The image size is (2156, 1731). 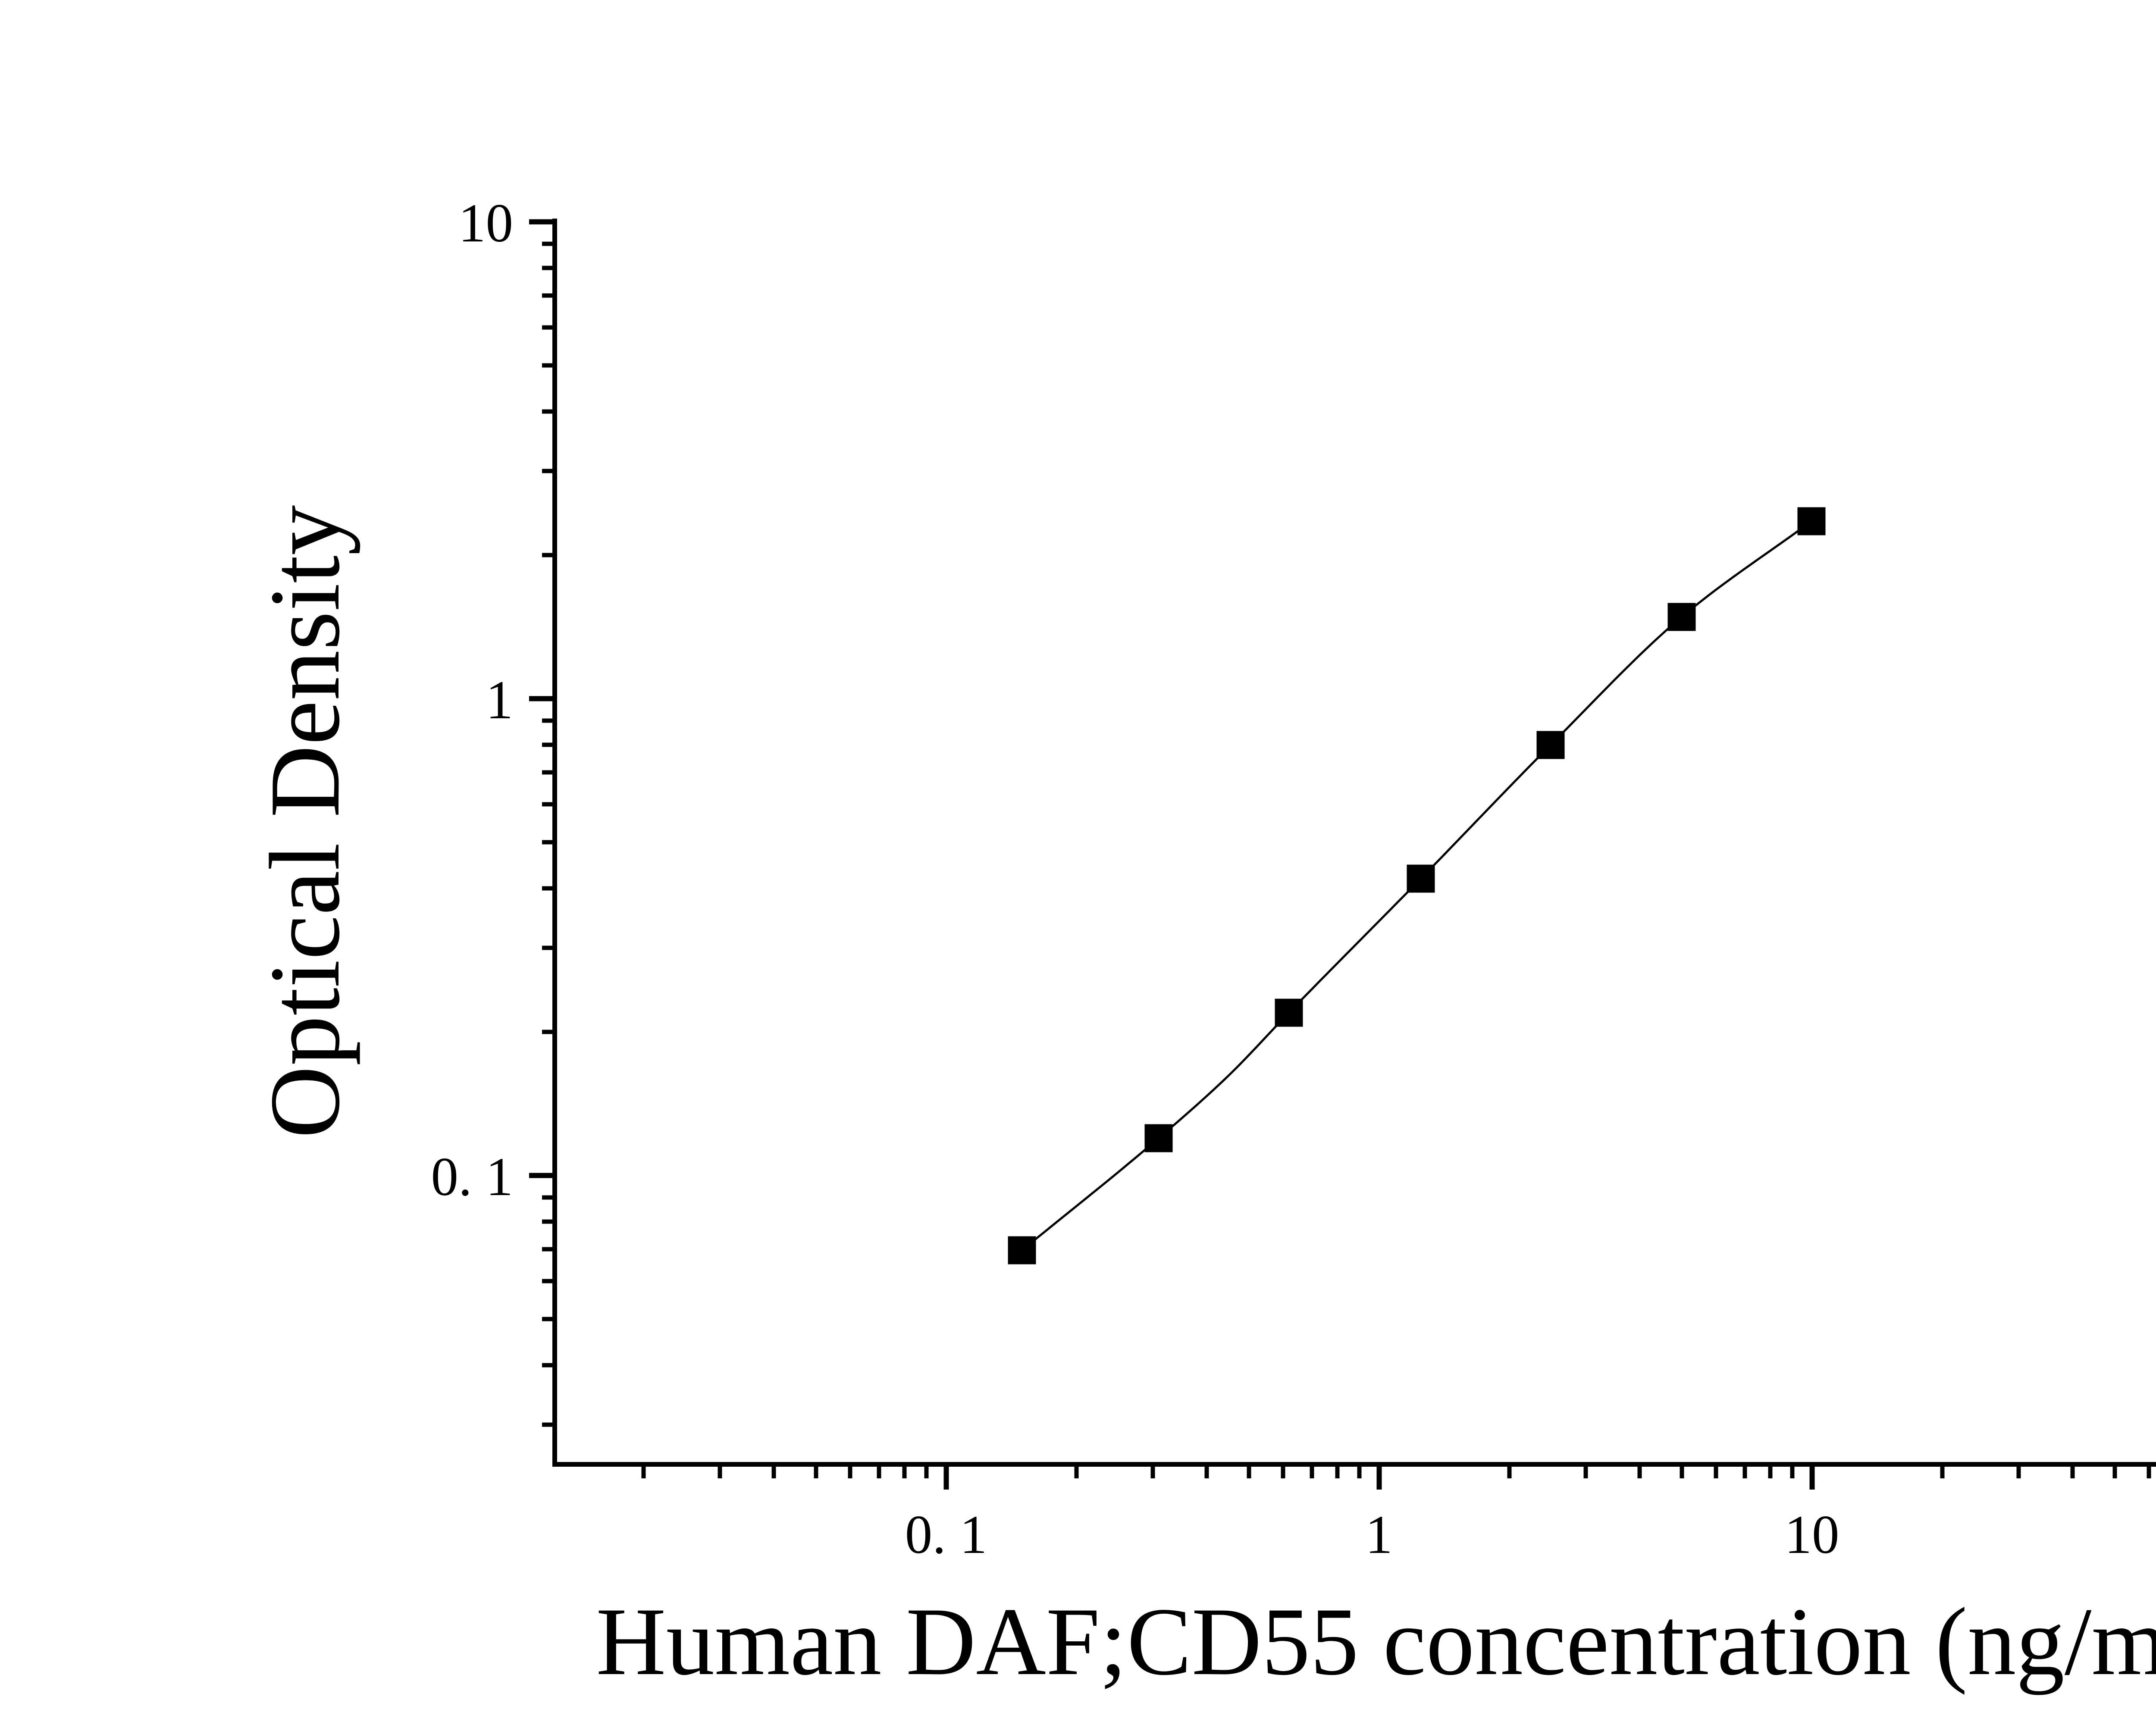 What do you see at coordinates (1376, 1641) in the screenshot?
I see `svg-text:Human DAF;CD55 concentration (: Human DAF;CD55 concentration (ng/mL)` at bounding box center [1376, 1641].